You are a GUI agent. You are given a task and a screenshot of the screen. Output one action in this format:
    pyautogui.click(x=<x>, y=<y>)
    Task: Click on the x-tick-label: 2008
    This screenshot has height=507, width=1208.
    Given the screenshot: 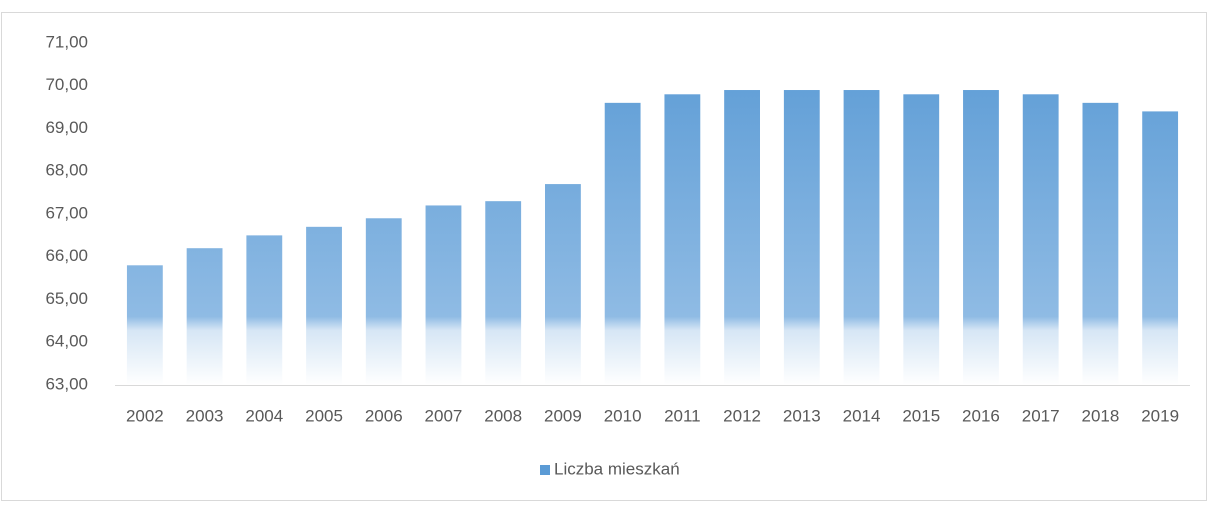 What is the action you would take?
    pyautogui.click(x=503, y=415)
    